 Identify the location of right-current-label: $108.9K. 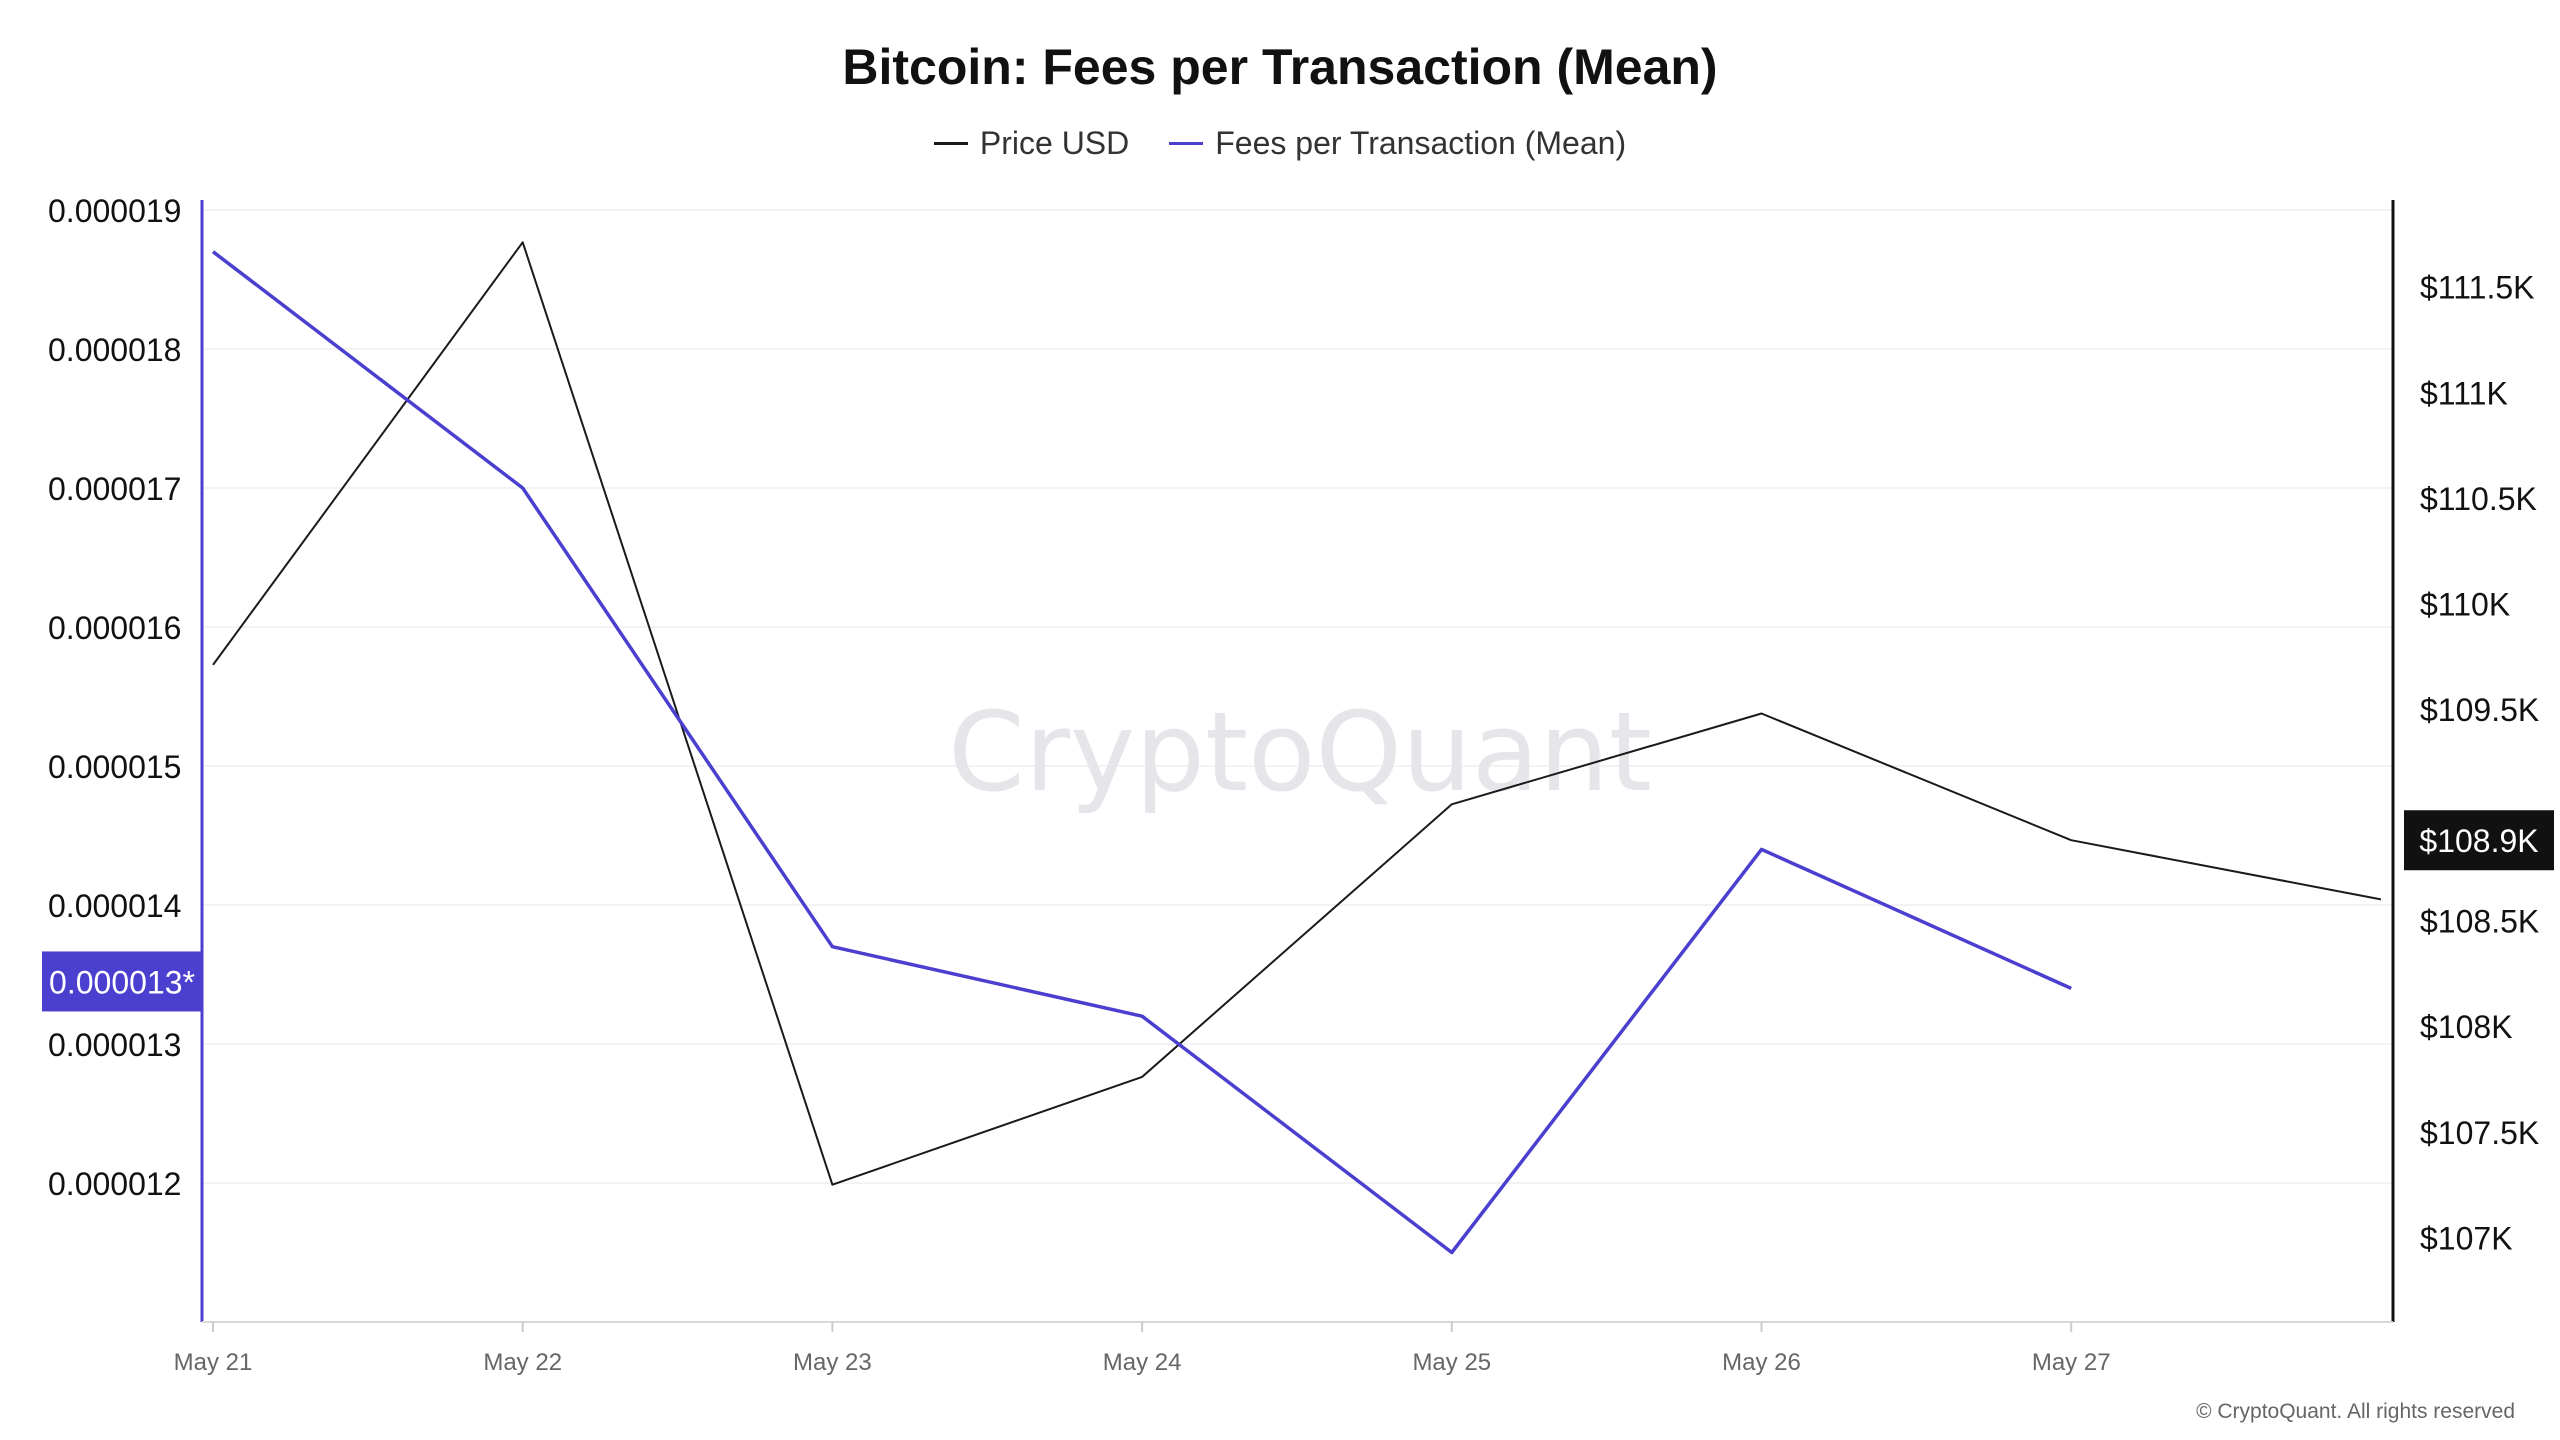
(2478, 841).